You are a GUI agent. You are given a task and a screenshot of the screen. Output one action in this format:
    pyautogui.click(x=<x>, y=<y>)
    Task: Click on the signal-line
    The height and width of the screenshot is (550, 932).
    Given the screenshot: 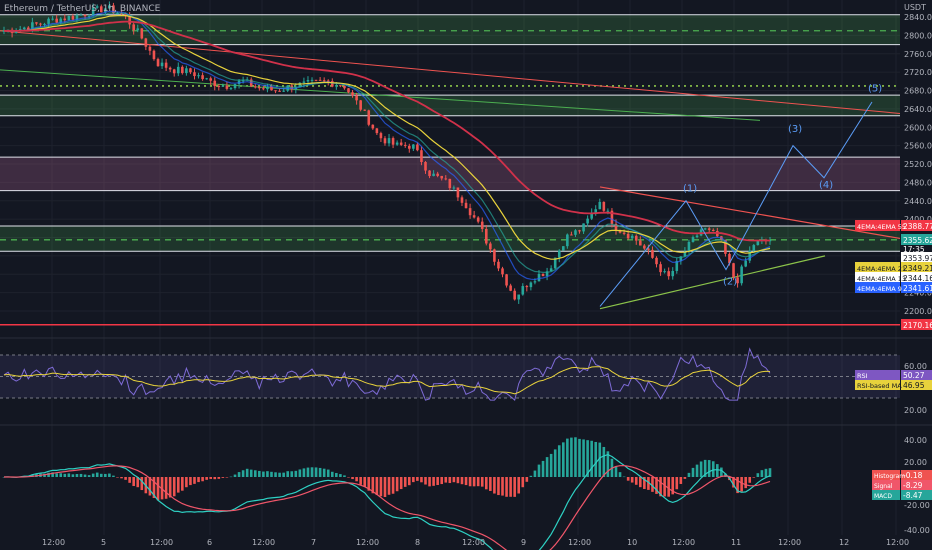 What is the action you would take?
    pyautogui.click(x=387, y=507)
    